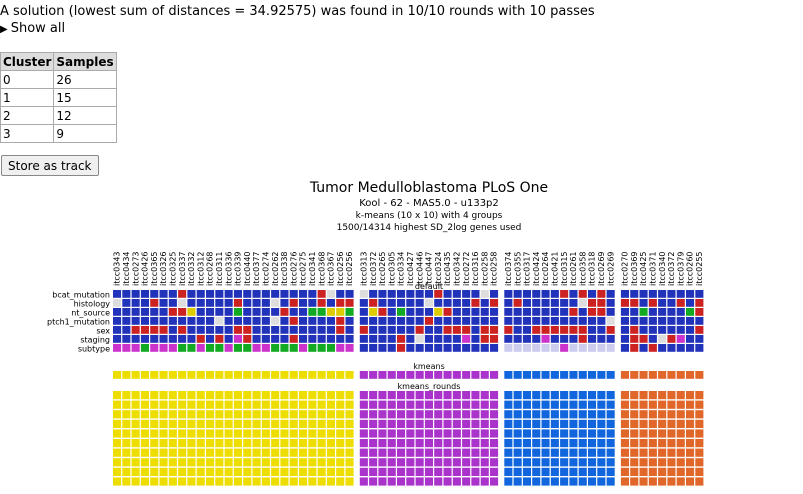 This screenshot has width=803, height=494. Describe the element at coordinates (32, 28) in the screenshot. I see `show-all-toggle: ▶ Show all` at that location.